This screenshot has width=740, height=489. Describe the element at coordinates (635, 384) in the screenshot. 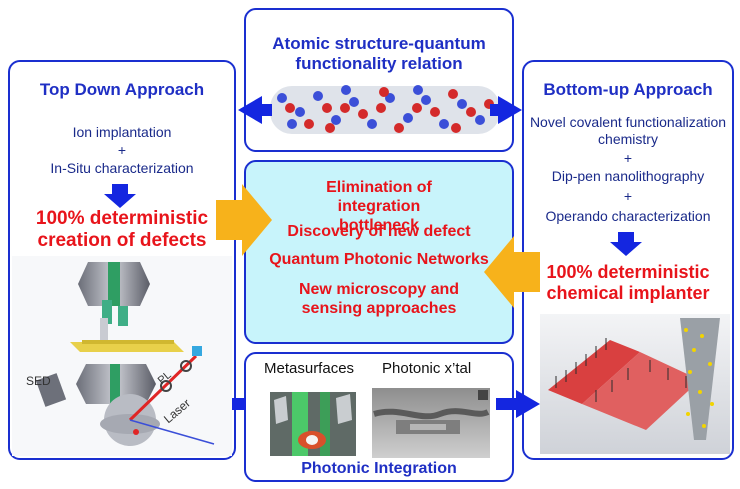

I see `dip-pen-illustration` at that location.